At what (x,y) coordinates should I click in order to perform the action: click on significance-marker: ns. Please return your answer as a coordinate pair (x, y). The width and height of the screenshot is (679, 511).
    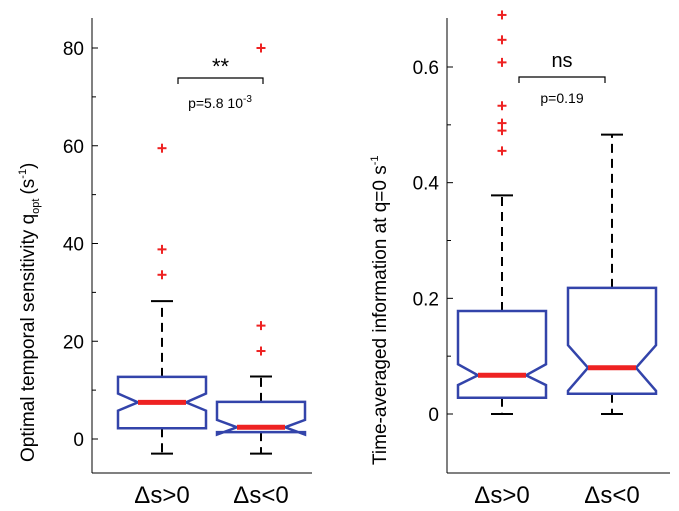
    Looking at the image, I should click on (561, 61).